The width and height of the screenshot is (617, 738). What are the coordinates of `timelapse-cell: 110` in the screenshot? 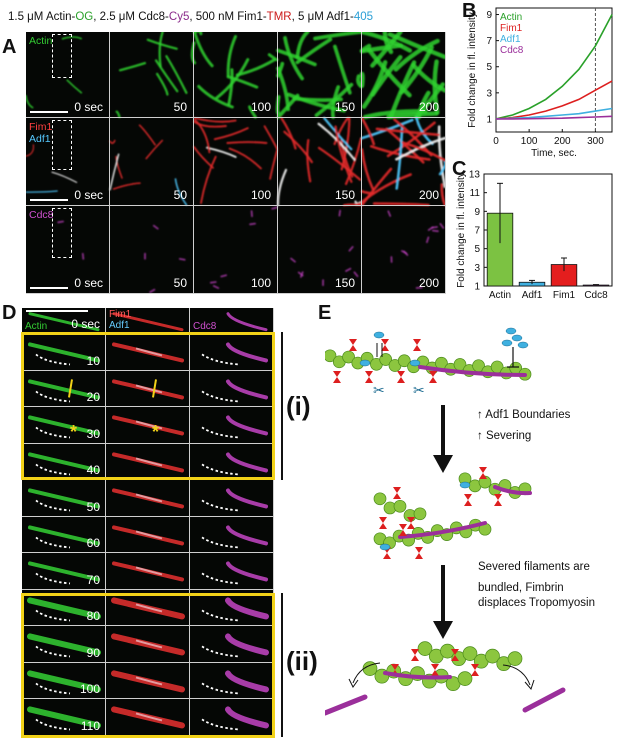 It's located at (64, 717).